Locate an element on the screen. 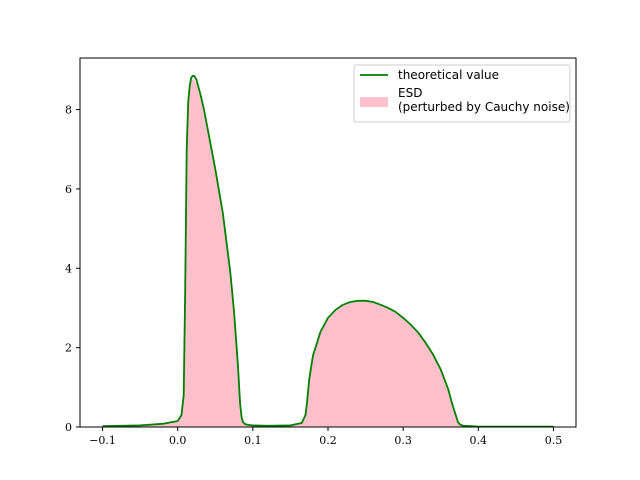  y-tick-label: 4 is located at coordinates (68, 268).